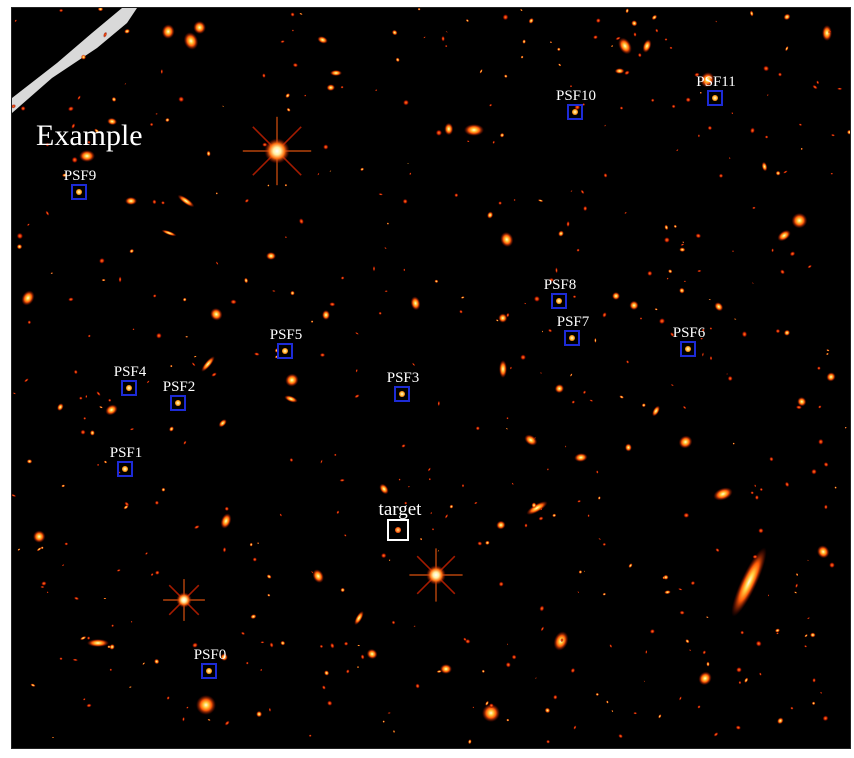 The image size is (854, 758). Describe the element at coordinates (573, 322) in the screenshot. I see `psf-label-7: PSF7` at that location.